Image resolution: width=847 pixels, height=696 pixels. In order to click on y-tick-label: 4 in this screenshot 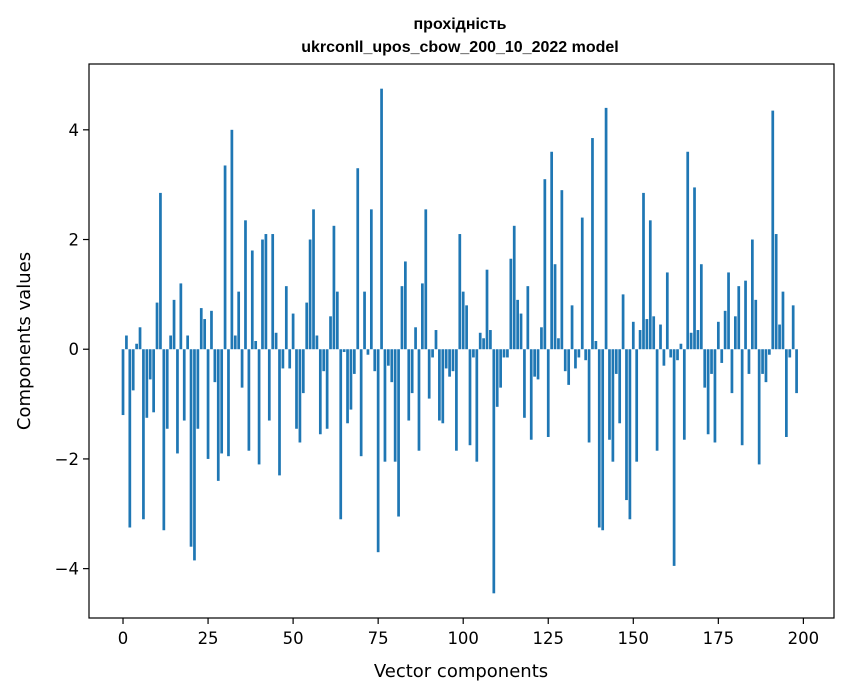, I will do `click(74, 130)`.